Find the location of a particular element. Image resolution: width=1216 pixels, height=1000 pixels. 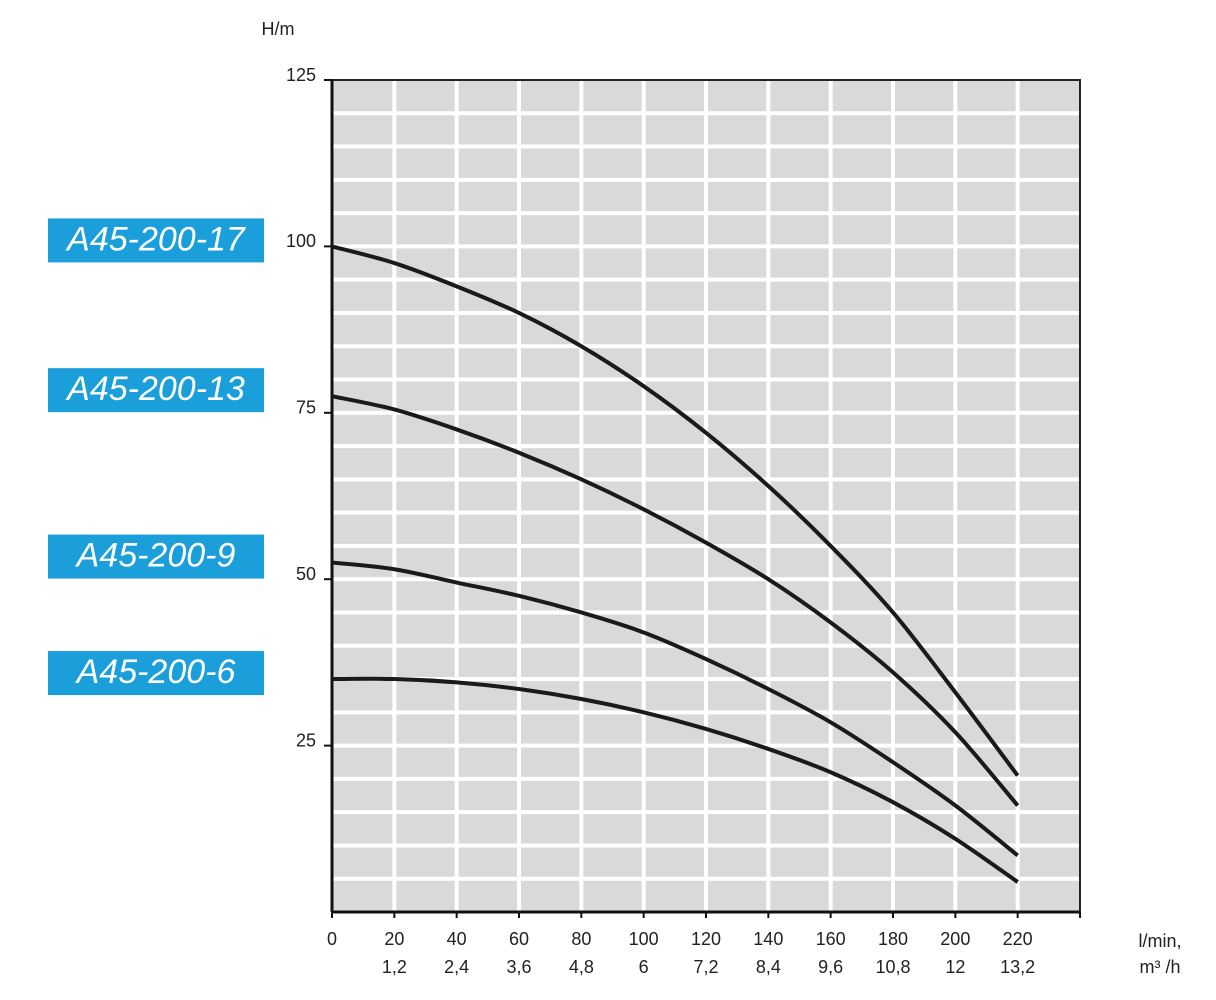

x2-tick-label: 2,4 is located at coordinates (456, 967).